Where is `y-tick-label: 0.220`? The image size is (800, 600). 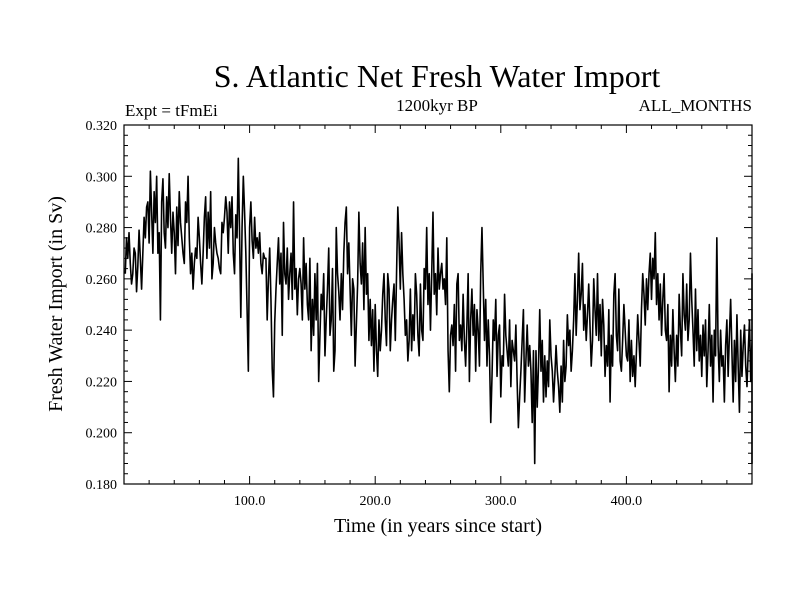
y-tick-label: 0.220 is located at coordinates (102, 382).